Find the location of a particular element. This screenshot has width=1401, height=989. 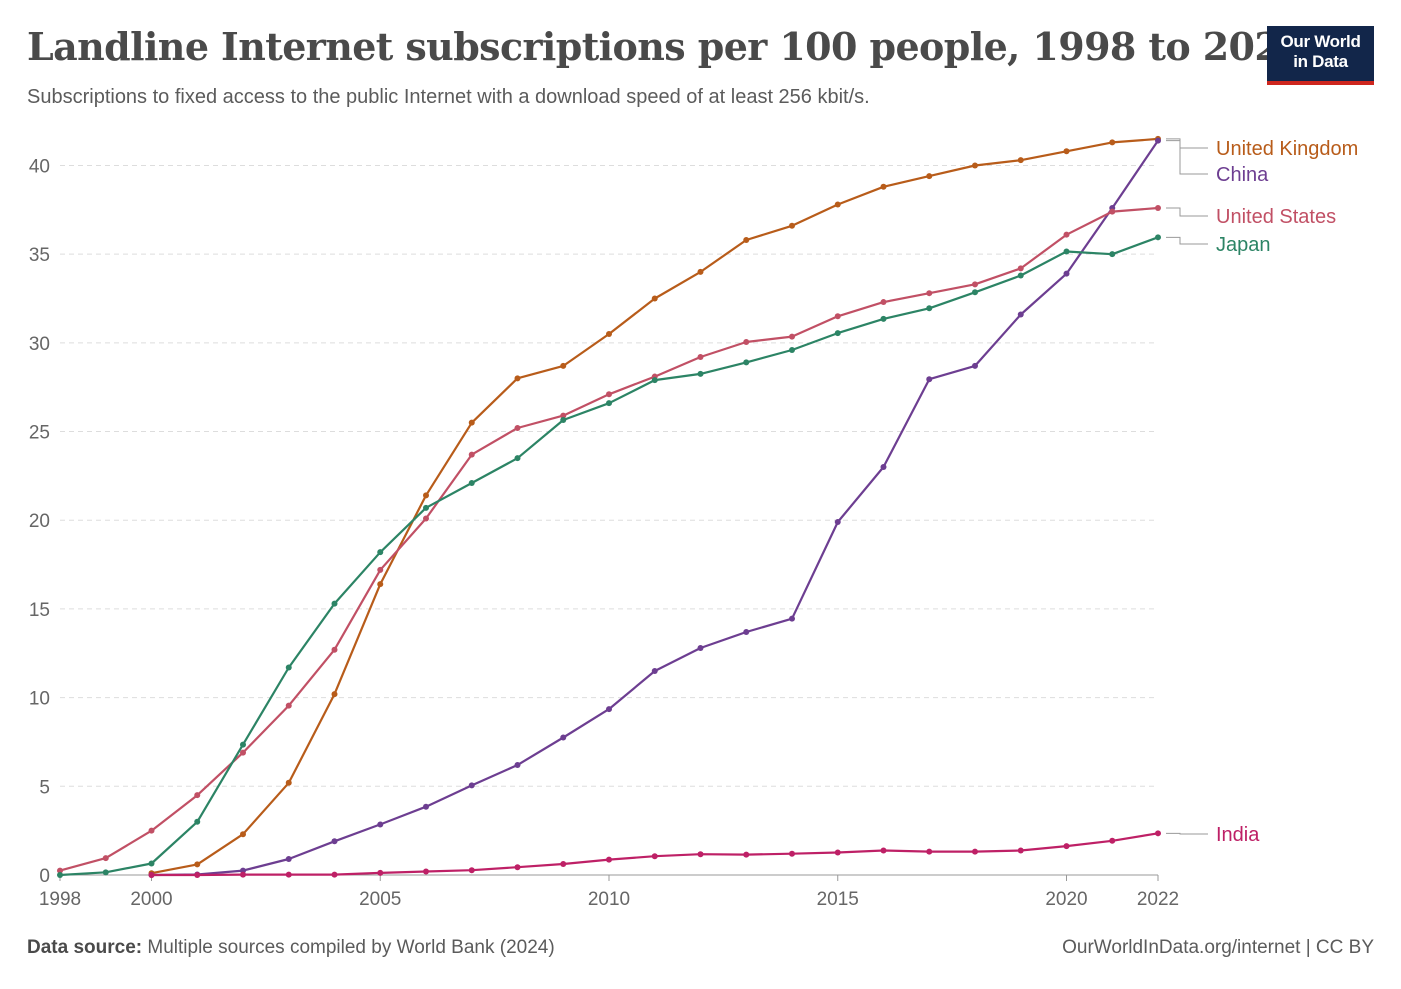

owid-logo: Our World in Data is located at coordinates (1320, 55).